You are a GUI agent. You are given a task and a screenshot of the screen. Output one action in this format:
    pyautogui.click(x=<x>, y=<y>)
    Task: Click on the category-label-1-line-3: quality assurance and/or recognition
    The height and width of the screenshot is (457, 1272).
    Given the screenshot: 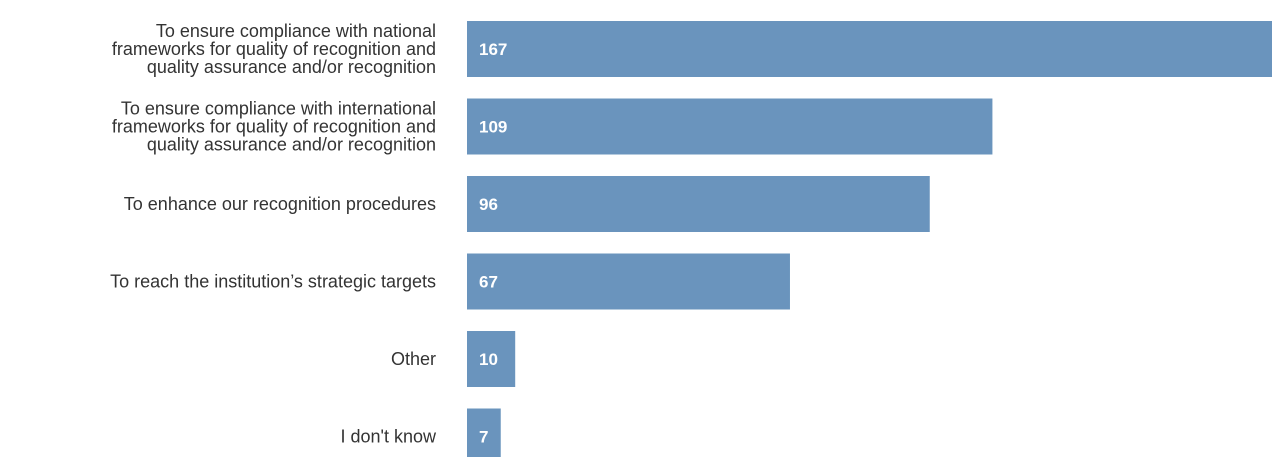 What is the action you would take?
    pyautogui.click(x=291, y=67)
    